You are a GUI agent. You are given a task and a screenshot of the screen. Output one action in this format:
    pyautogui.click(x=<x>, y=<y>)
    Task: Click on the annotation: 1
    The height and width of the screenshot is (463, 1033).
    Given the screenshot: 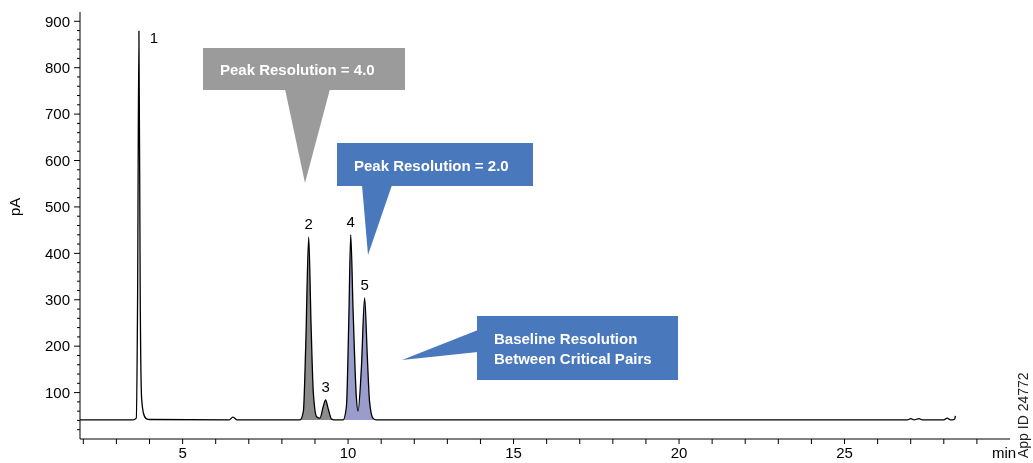 What is the action you would take?
    pyautogui.click(x=154, y=38)
    